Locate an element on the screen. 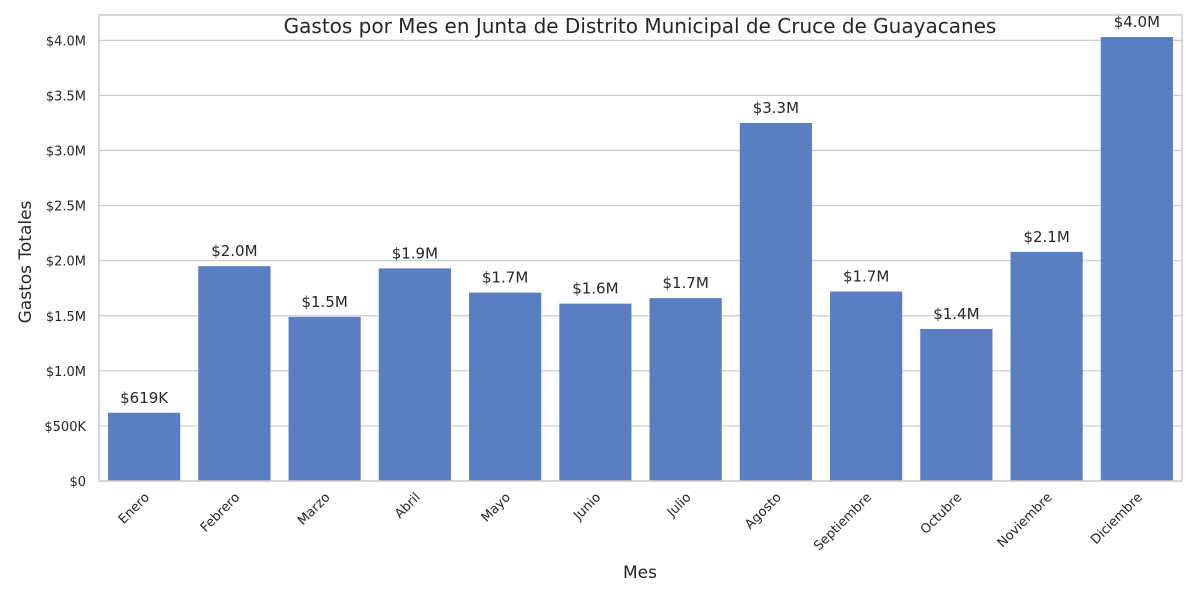 Image resolution: width=1200 pixels, height=600 pixels. y-tick-label: $1.0M is located at coordinates (66, 372).